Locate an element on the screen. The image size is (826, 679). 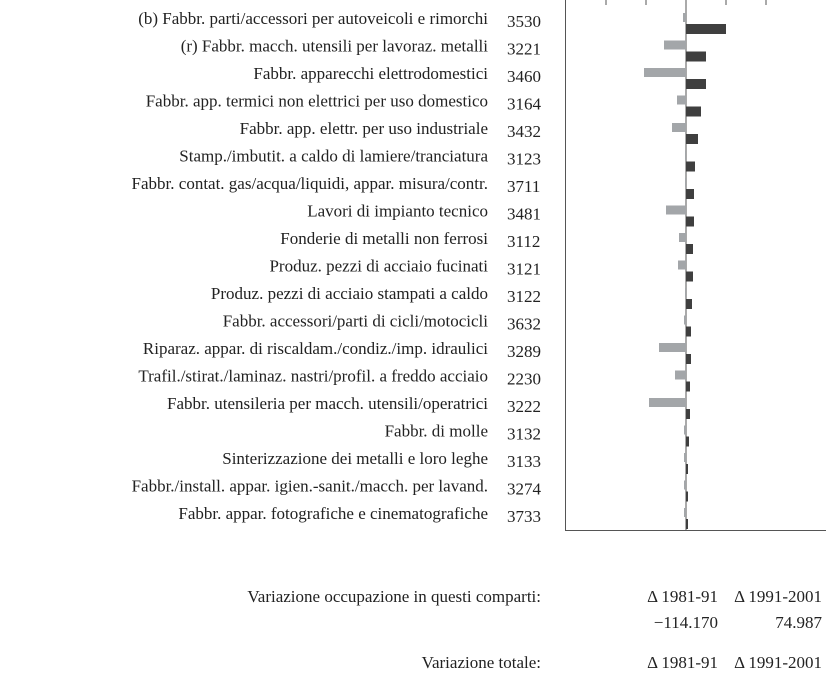
code-label: 3733 is located at coordinates (524, 516).